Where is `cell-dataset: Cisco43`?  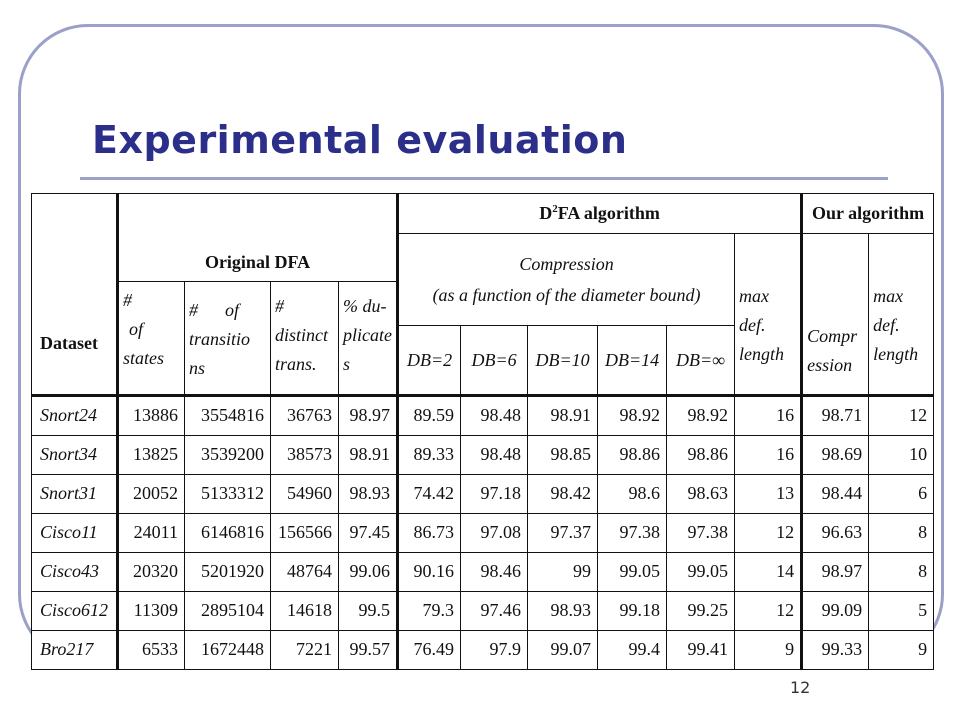
cell-dataset: Cisco43 is located at coordinates (74, 571).